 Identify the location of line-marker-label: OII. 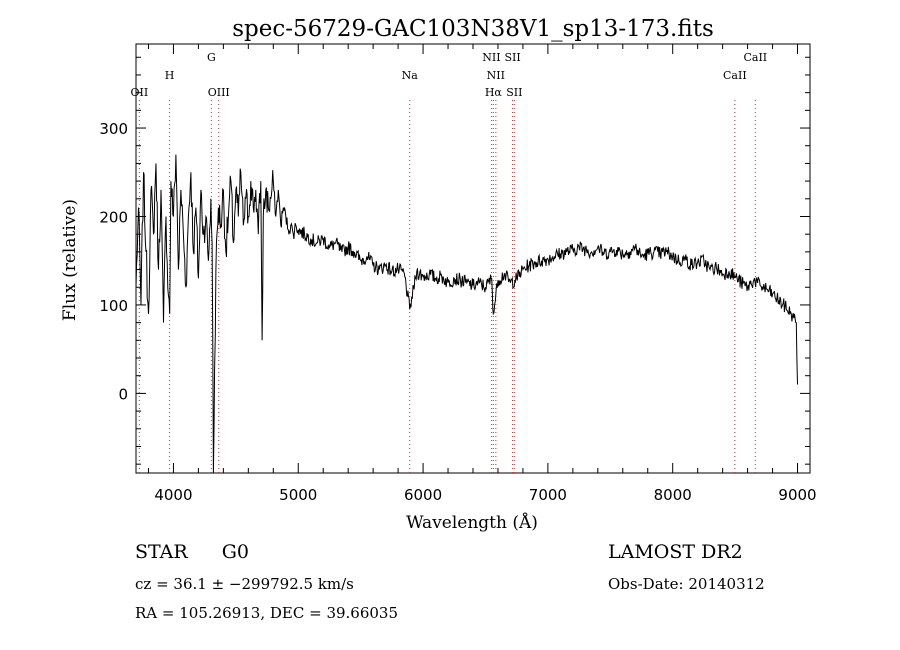
(140, 92).